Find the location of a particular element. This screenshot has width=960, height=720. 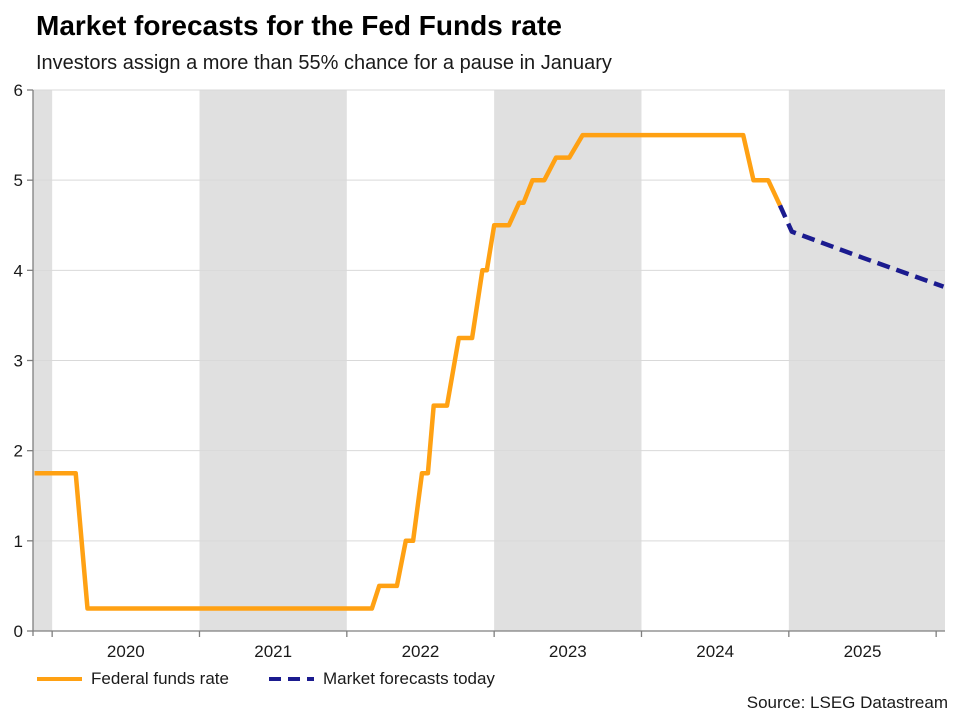

source-note: Source: LSEG Datastream is located at coordinates (847, 702).